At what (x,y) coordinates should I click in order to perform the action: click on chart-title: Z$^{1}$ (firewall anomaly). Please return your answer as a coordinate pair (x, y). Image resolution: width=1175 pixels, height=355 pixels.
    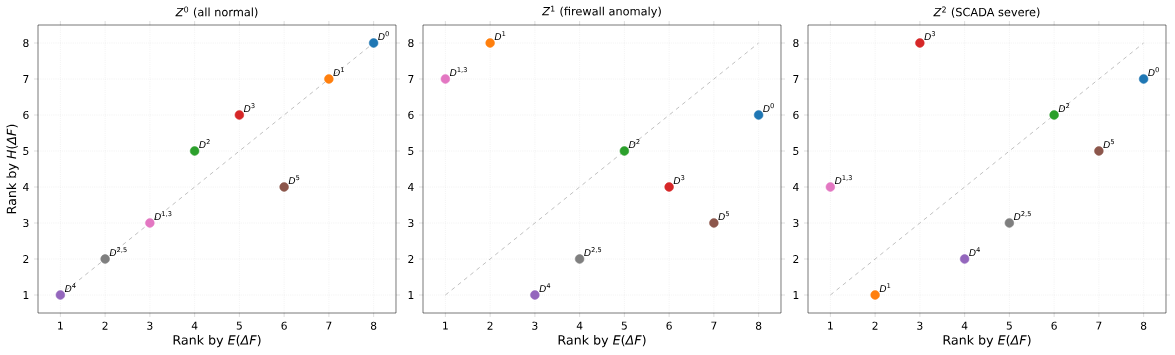
    Looking at the image, I should click on (601, 11).